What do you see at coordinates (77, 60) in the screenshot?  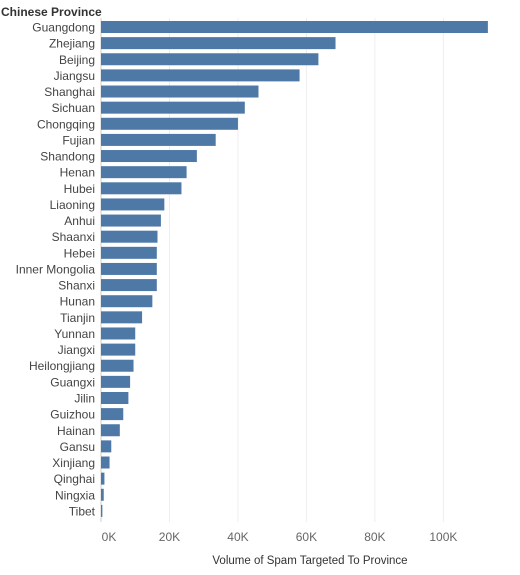 I see `category-label: Beijing` at bounding box center [77, 60].